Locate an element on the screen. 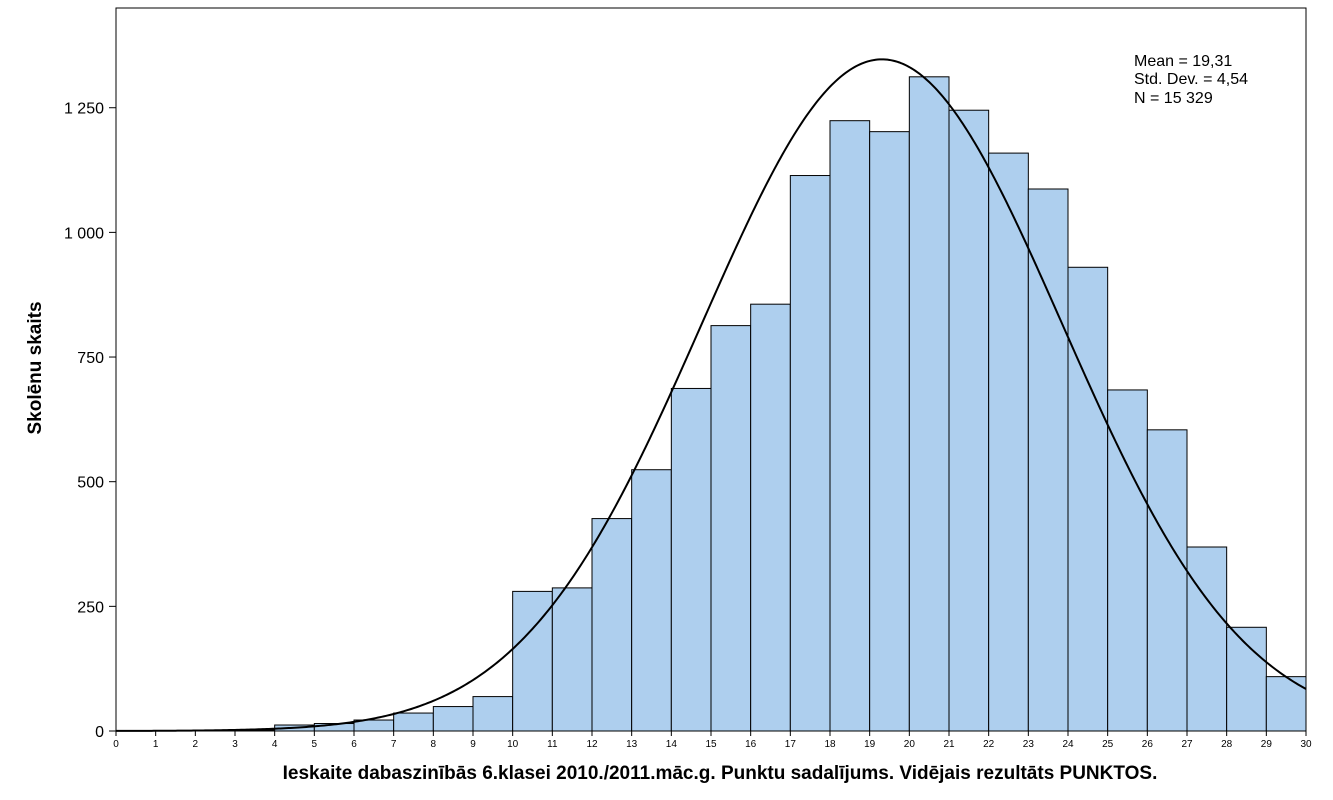  y-axis: 0 250 500 750 1 000 1 250 is located at coordinates (90, 421).